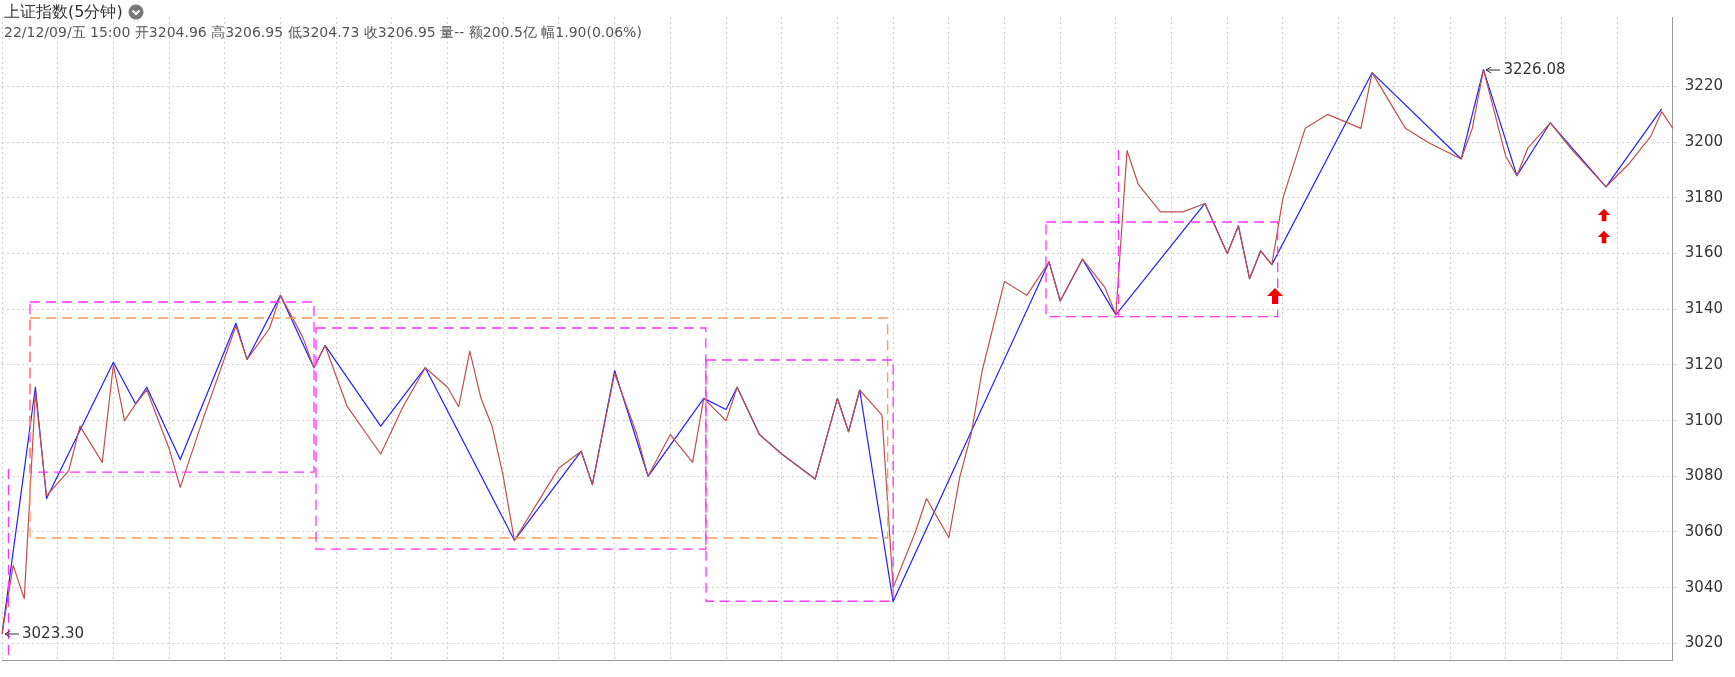 The height and width of the screenshot is (677, 1735). What do you see at coordinates (1704, 586) in the screenshot?
I see `y-tick-label: 3040` at bounding box center [1704, 586].